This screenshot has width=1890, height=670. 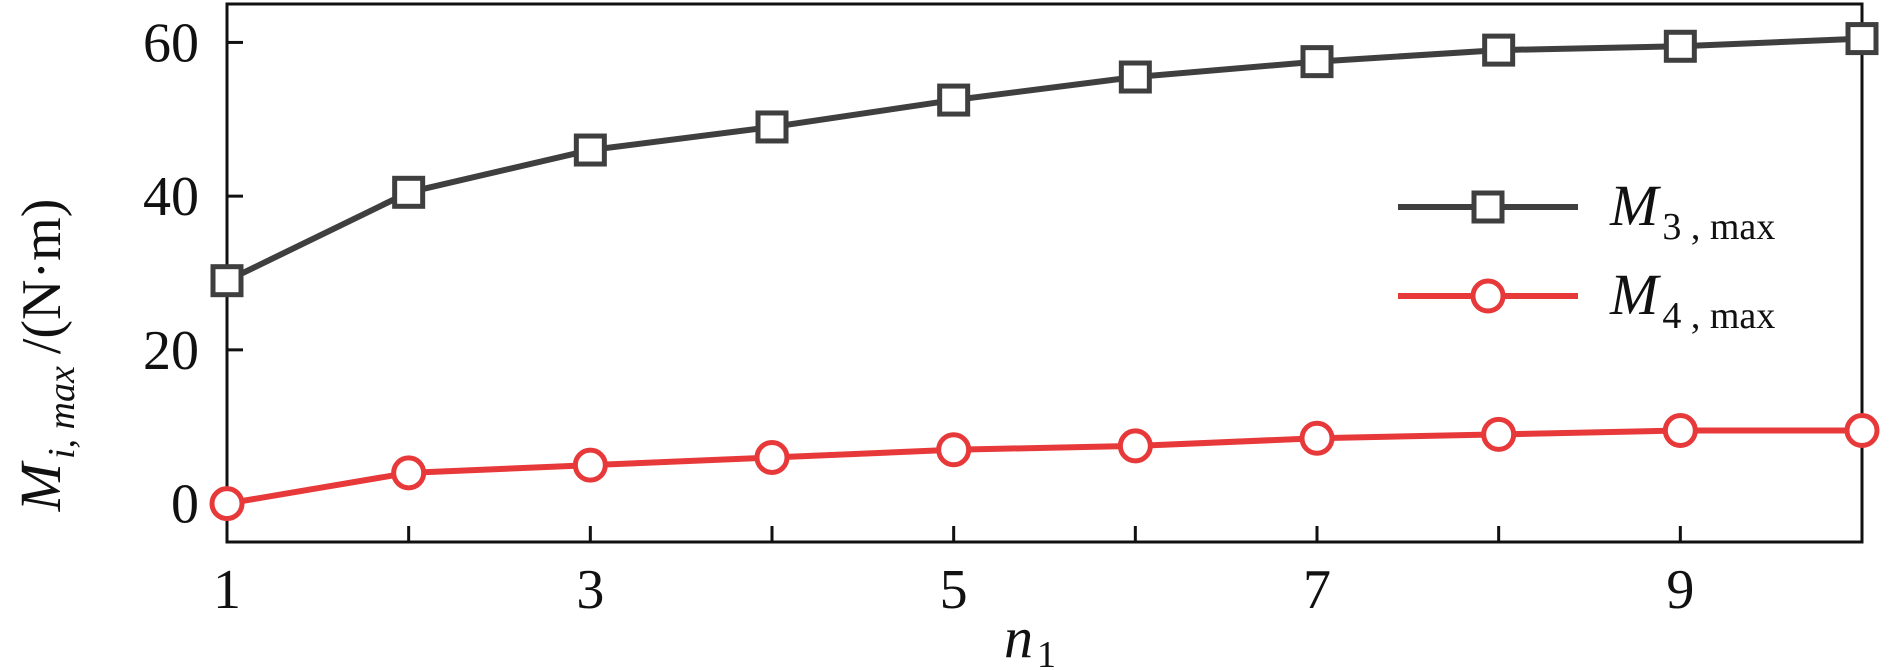 I want to click on x-axis-title-main: n, so click(x=1018, y=637).